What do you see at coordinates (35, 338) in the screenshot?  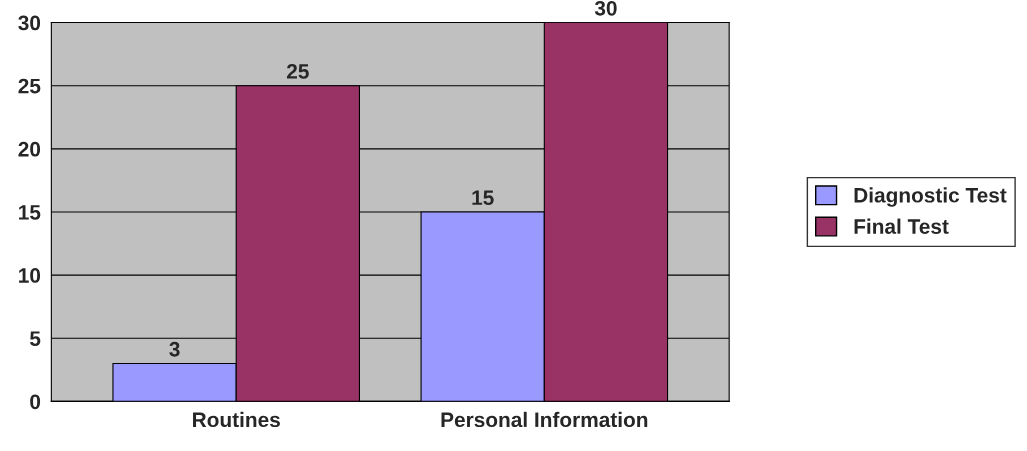 I see `y-tick-label: 5` at bounding box center [35, 338].